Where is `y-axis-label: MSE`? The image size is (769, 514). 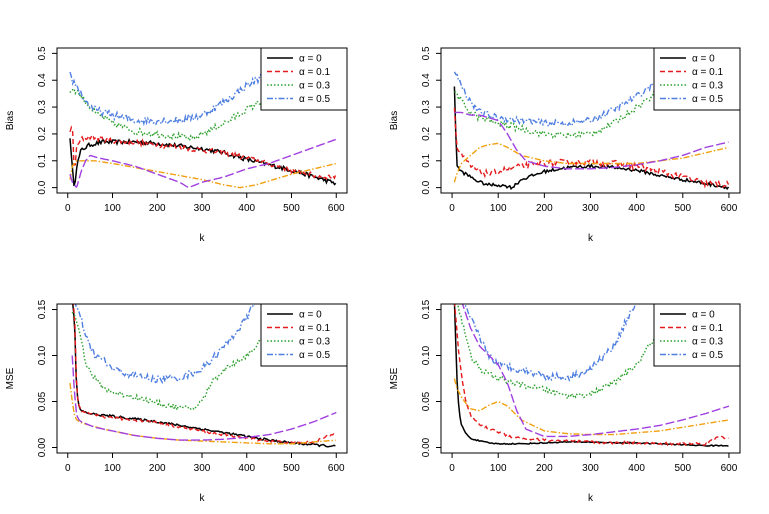 y-axis-label: MSE is located at coordinates (10, 378).